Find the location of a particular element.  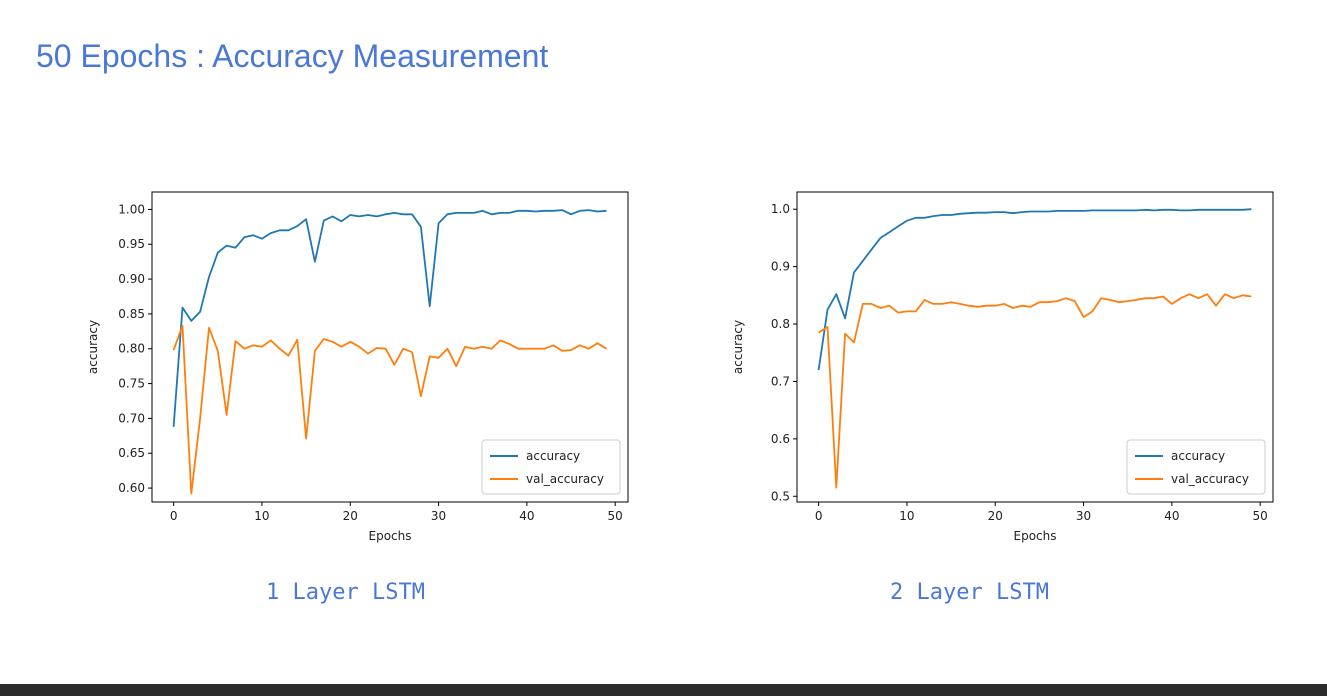

y-tick-label: 0.8 is located at coordinates (780, 324).